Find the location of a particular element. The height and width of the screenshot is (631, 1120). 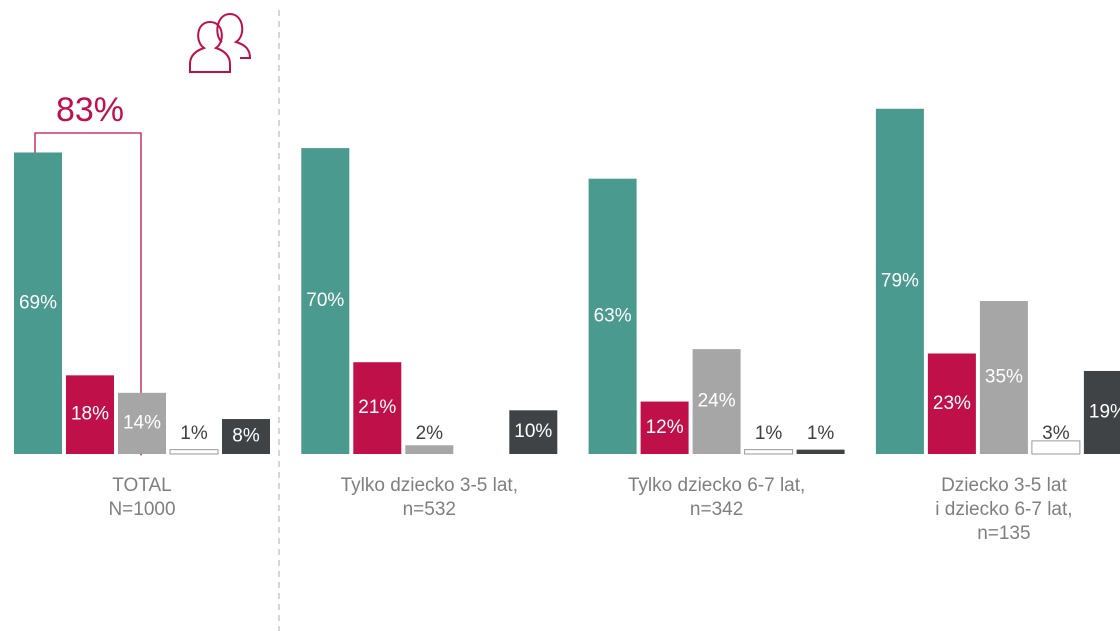

value-label: 2% is located at coordinates (430, 433).